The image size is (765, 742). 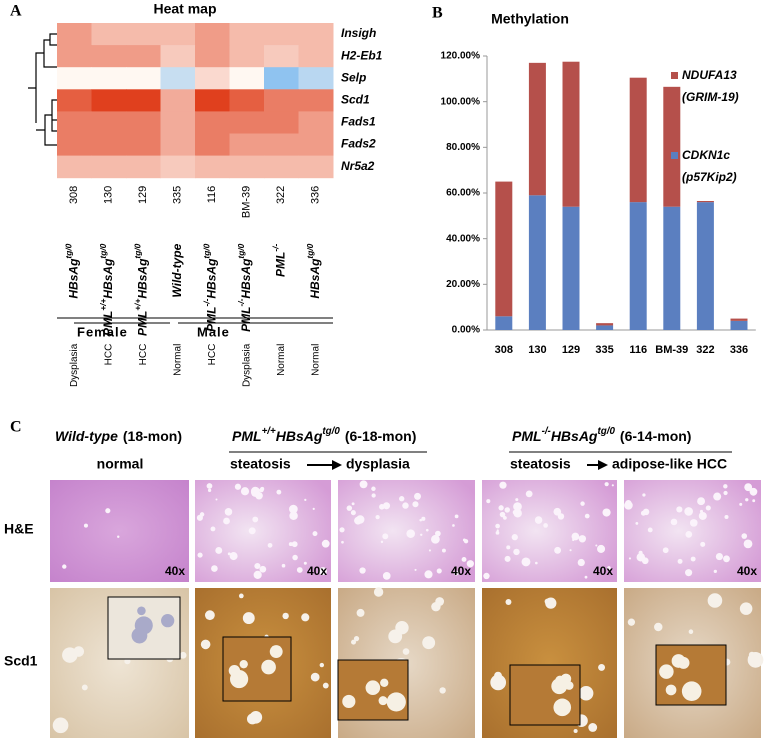 What do you see at coordinates (74, 195) in the screenshot?
I see `column-label: 308` at bounding box center [74, 195].